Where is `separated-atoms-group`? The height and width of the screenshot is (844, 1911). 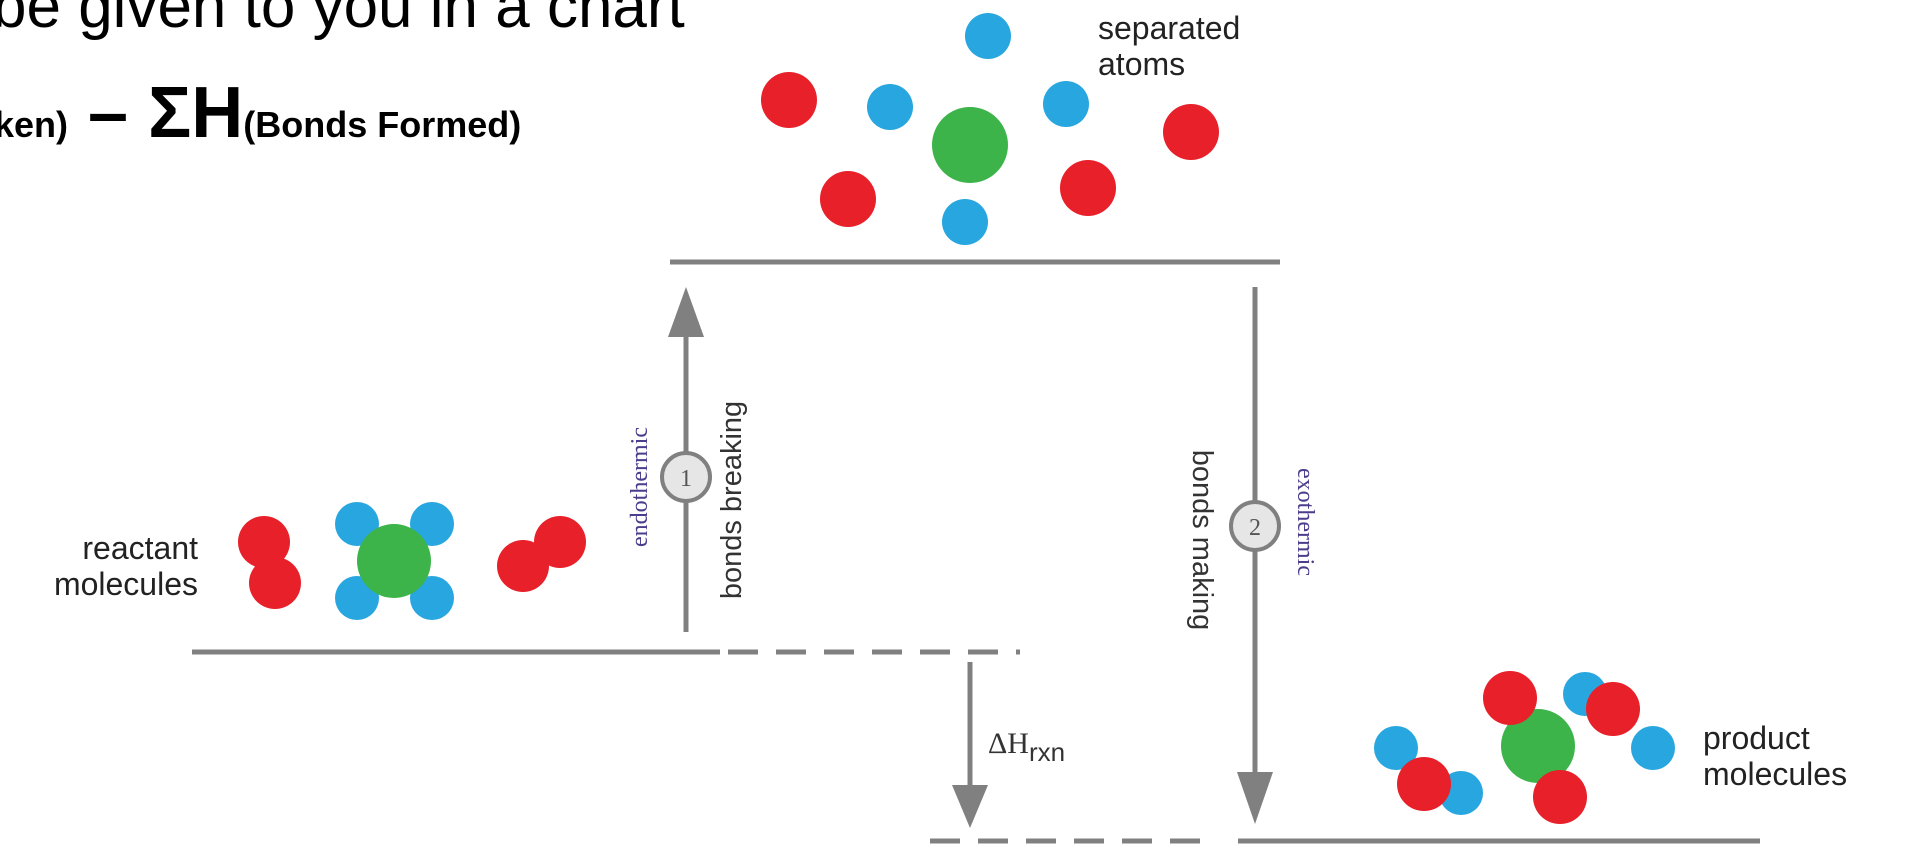 separated-atoms-group is located at coordinates (990, 129).